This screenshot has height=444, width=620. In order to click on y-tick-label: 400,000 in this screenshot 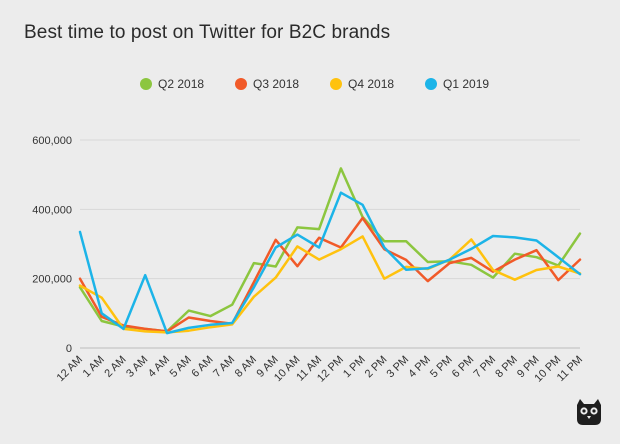, I will do `click(52, 210)`.